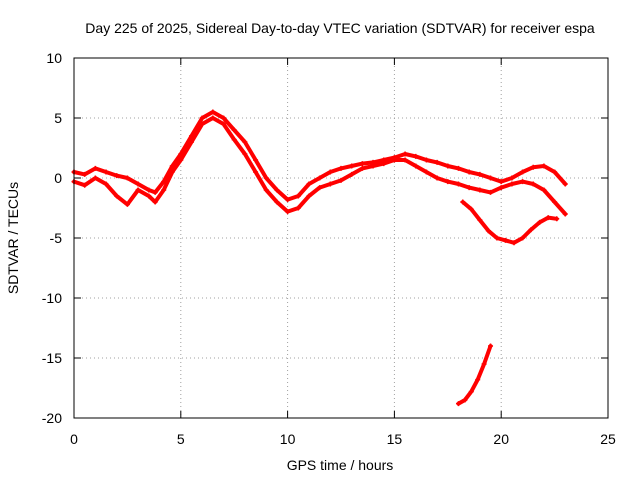 This screenshot has height=480, width=640. I want to click on x-tick-label: 5, so click(181, 439).